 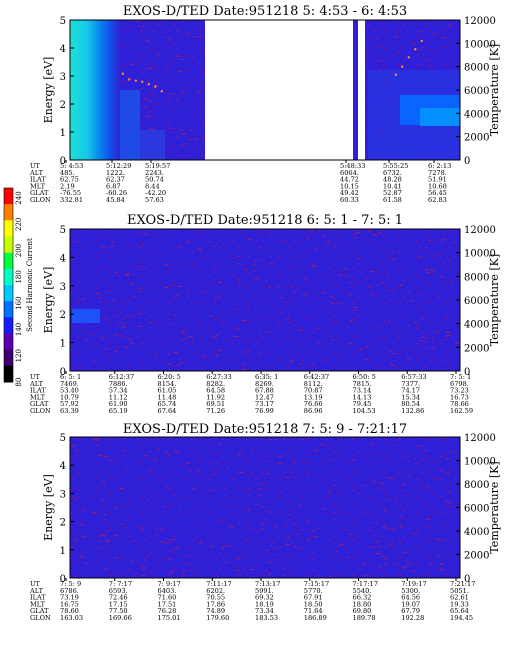 I want to click on colorbar-label: Second Harmonic Current, so click(x=30, y=285).